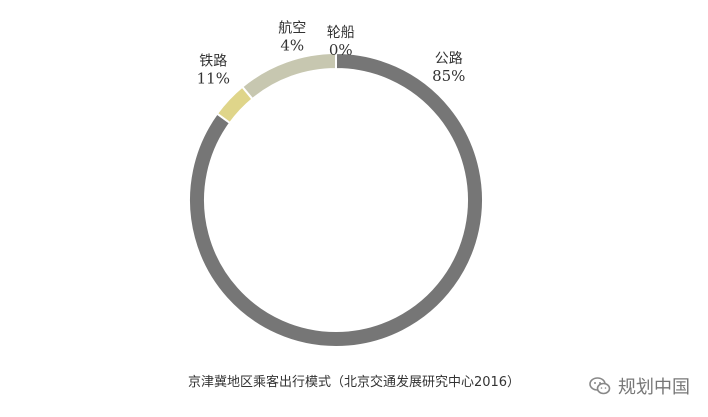 This screenshot has height=417, width=708. Describe the element at coordinates (341, 50) in the screenshot. I see `slice-2-value-label: 0%` at that location.